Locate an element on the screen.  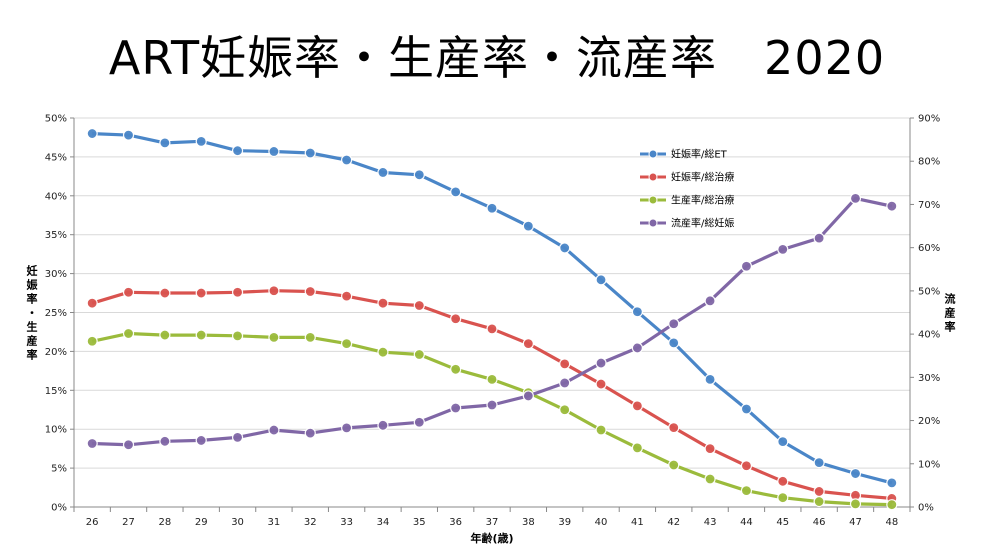
x-tick-label: 34 is located at coordinates (383, 522).